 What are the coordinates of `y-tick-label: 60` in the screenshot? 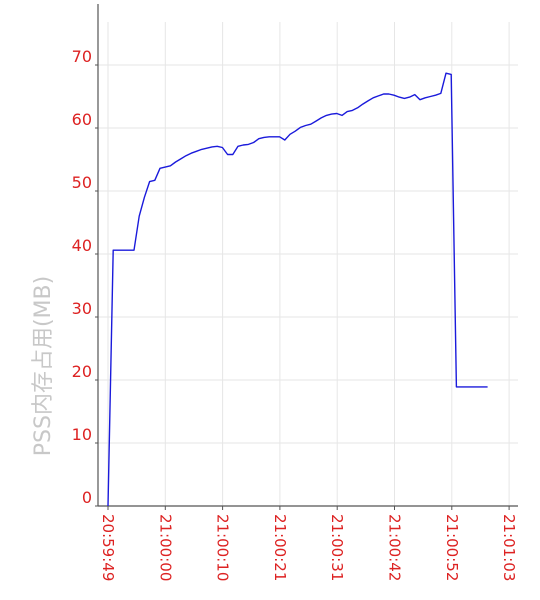 It's located at (82, 119).